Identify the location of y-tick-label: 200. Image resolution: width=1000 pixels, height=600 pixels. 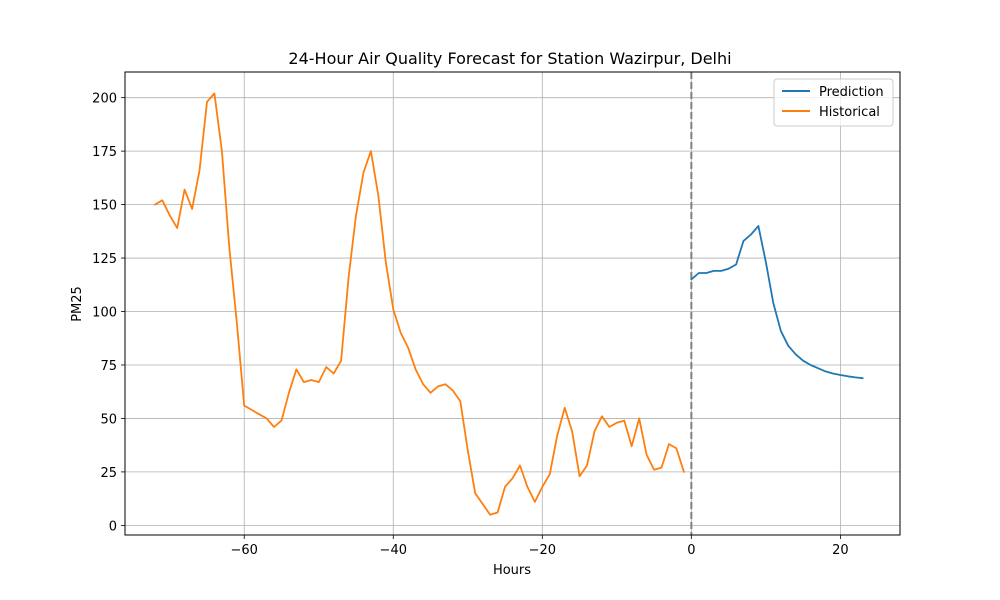
(104, 99).